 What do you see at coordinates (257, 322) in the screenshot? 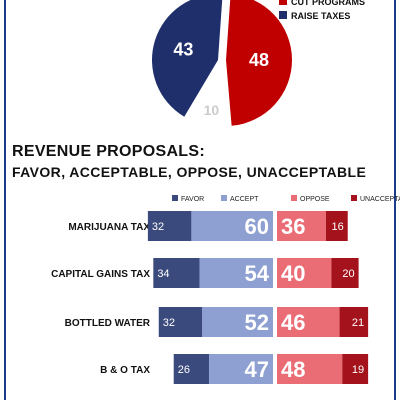
I see `bar-data-label: 52` at bounding box center [257, 322].